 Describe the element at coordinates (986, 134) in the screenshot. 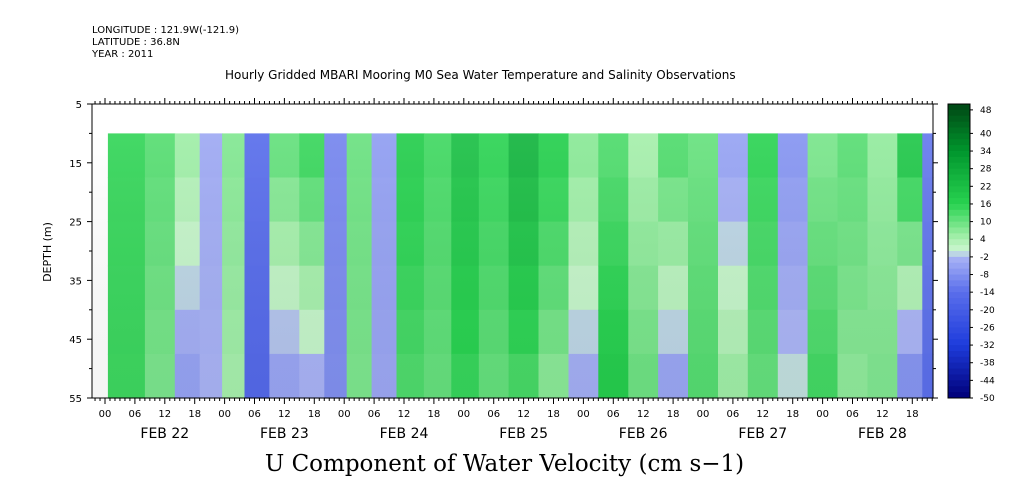

I see `colorbar-label: 40` at that location.